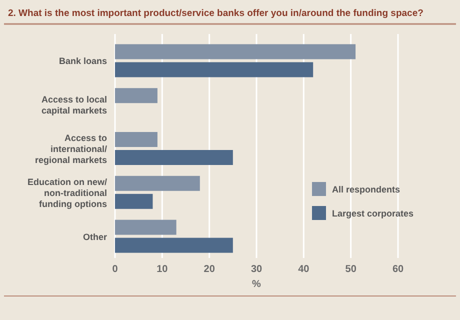  I want to click on x-tick-label: 50, so click(351, 269).